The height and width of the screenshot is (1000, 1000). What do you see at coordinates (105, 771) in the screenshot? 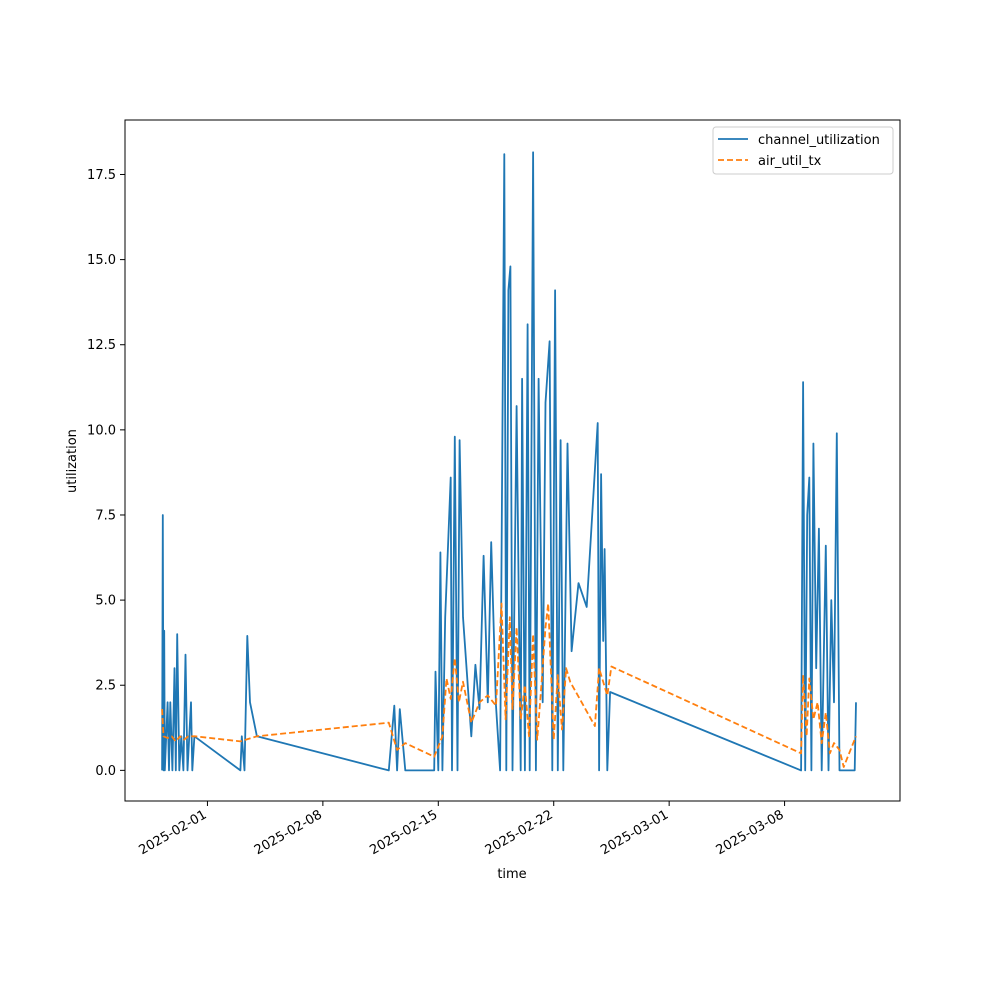
I see `y-tick-label: 0.0` at bounding box center [105, 771].